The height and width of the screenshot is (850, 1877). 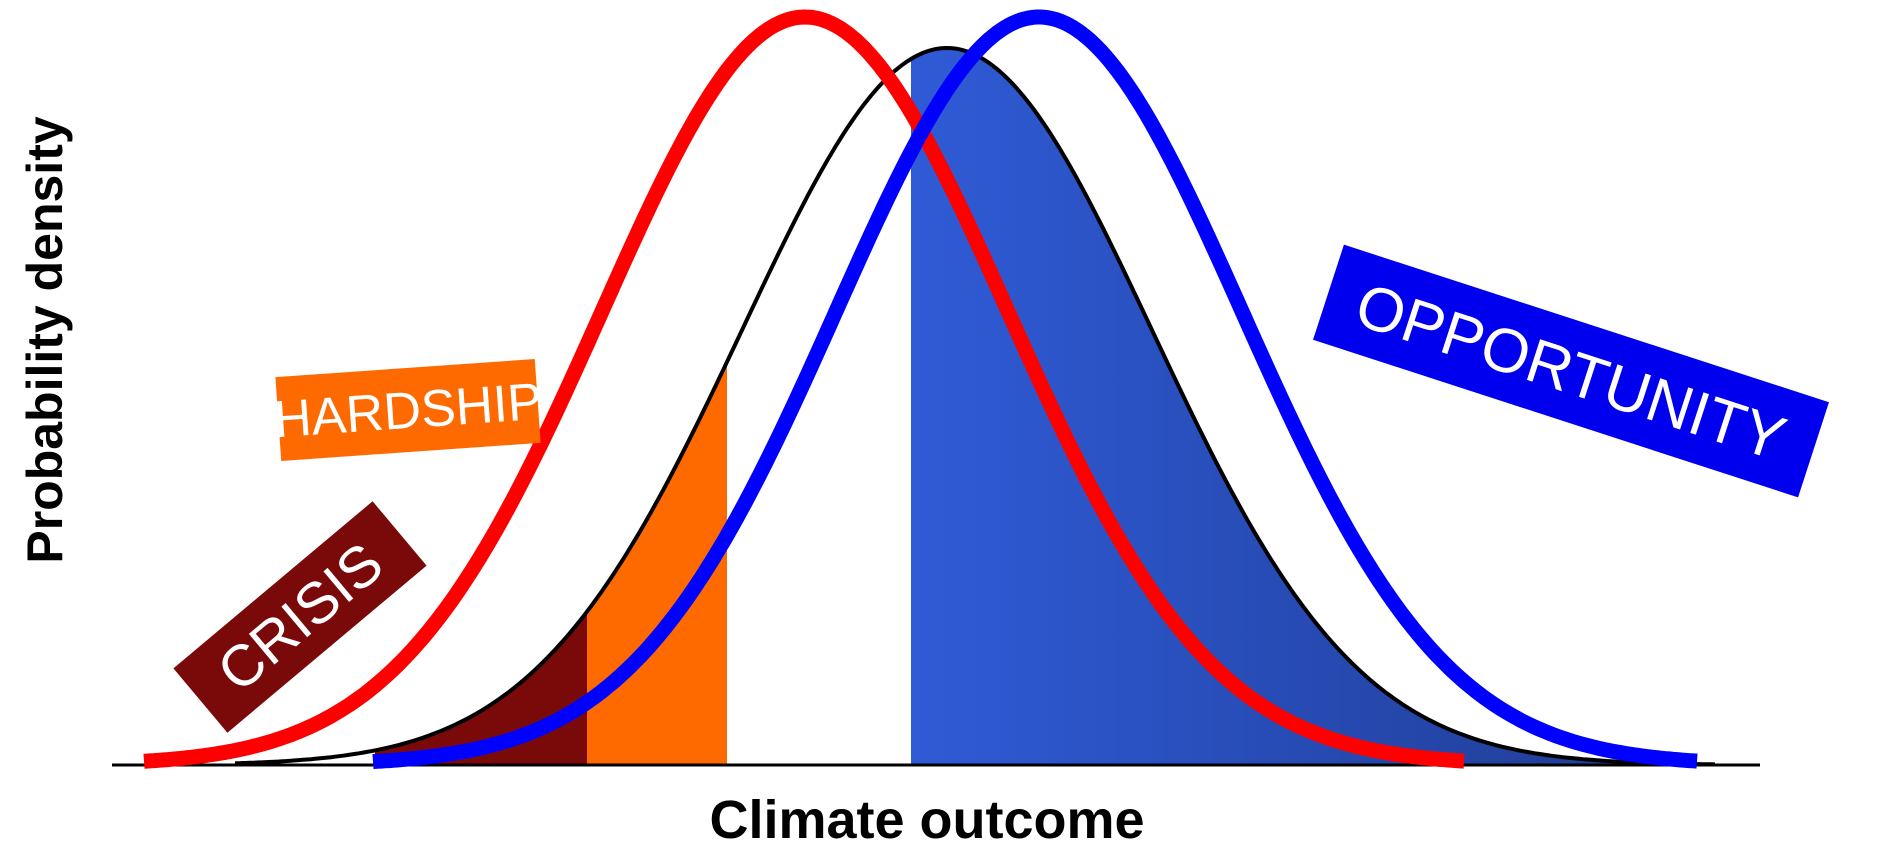 I want to click on crisis-label-text: CRISIS, so click(x=300, y=617).